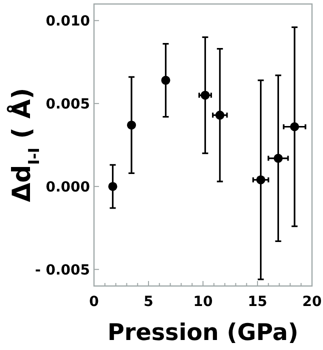 This screenshot has width=323, height=350. Describe the element at coordinates (258, 302) in the screenshot. I see `x-tick-label: 15` at that location.